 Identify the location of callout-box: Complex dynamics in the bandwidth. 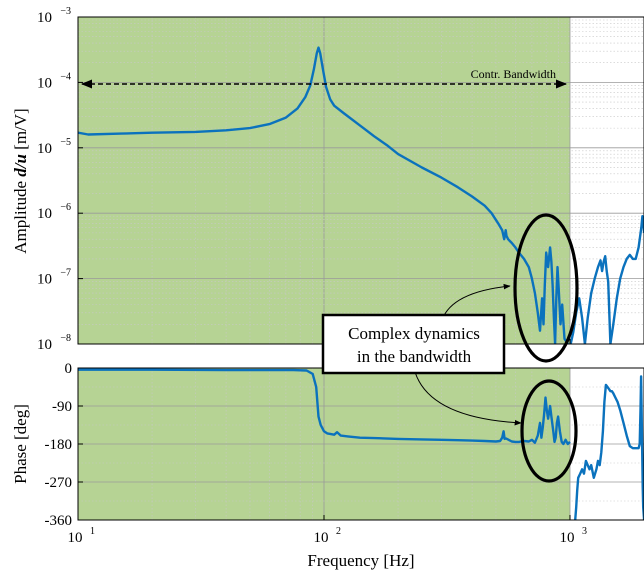
(413, 344).